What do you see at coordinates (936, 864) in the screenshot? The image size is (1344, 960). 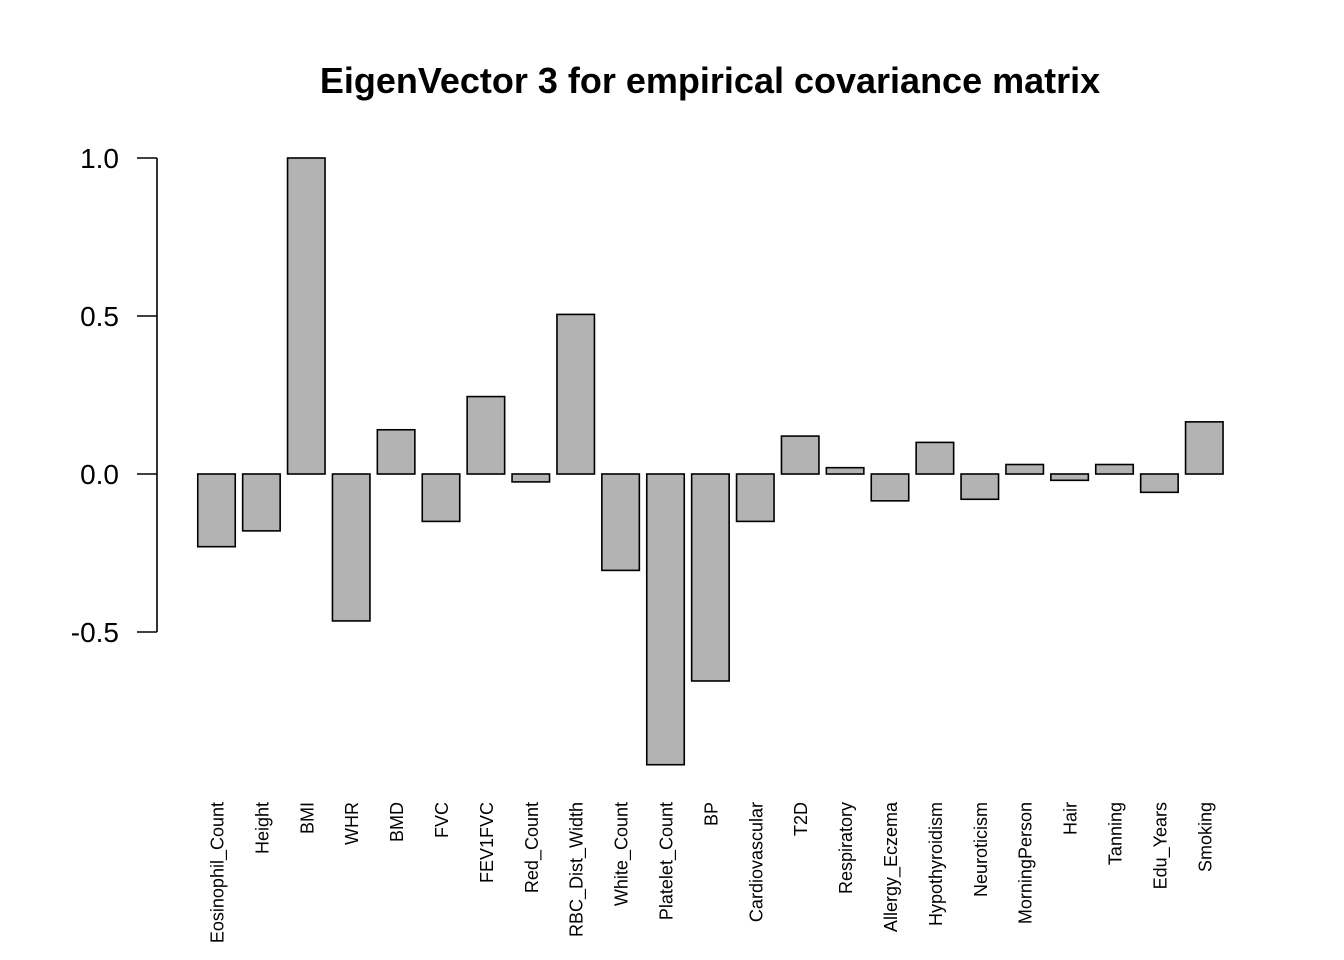 I see `x-tick-label: Hypothyroidism` at bounding box center [936, 864].